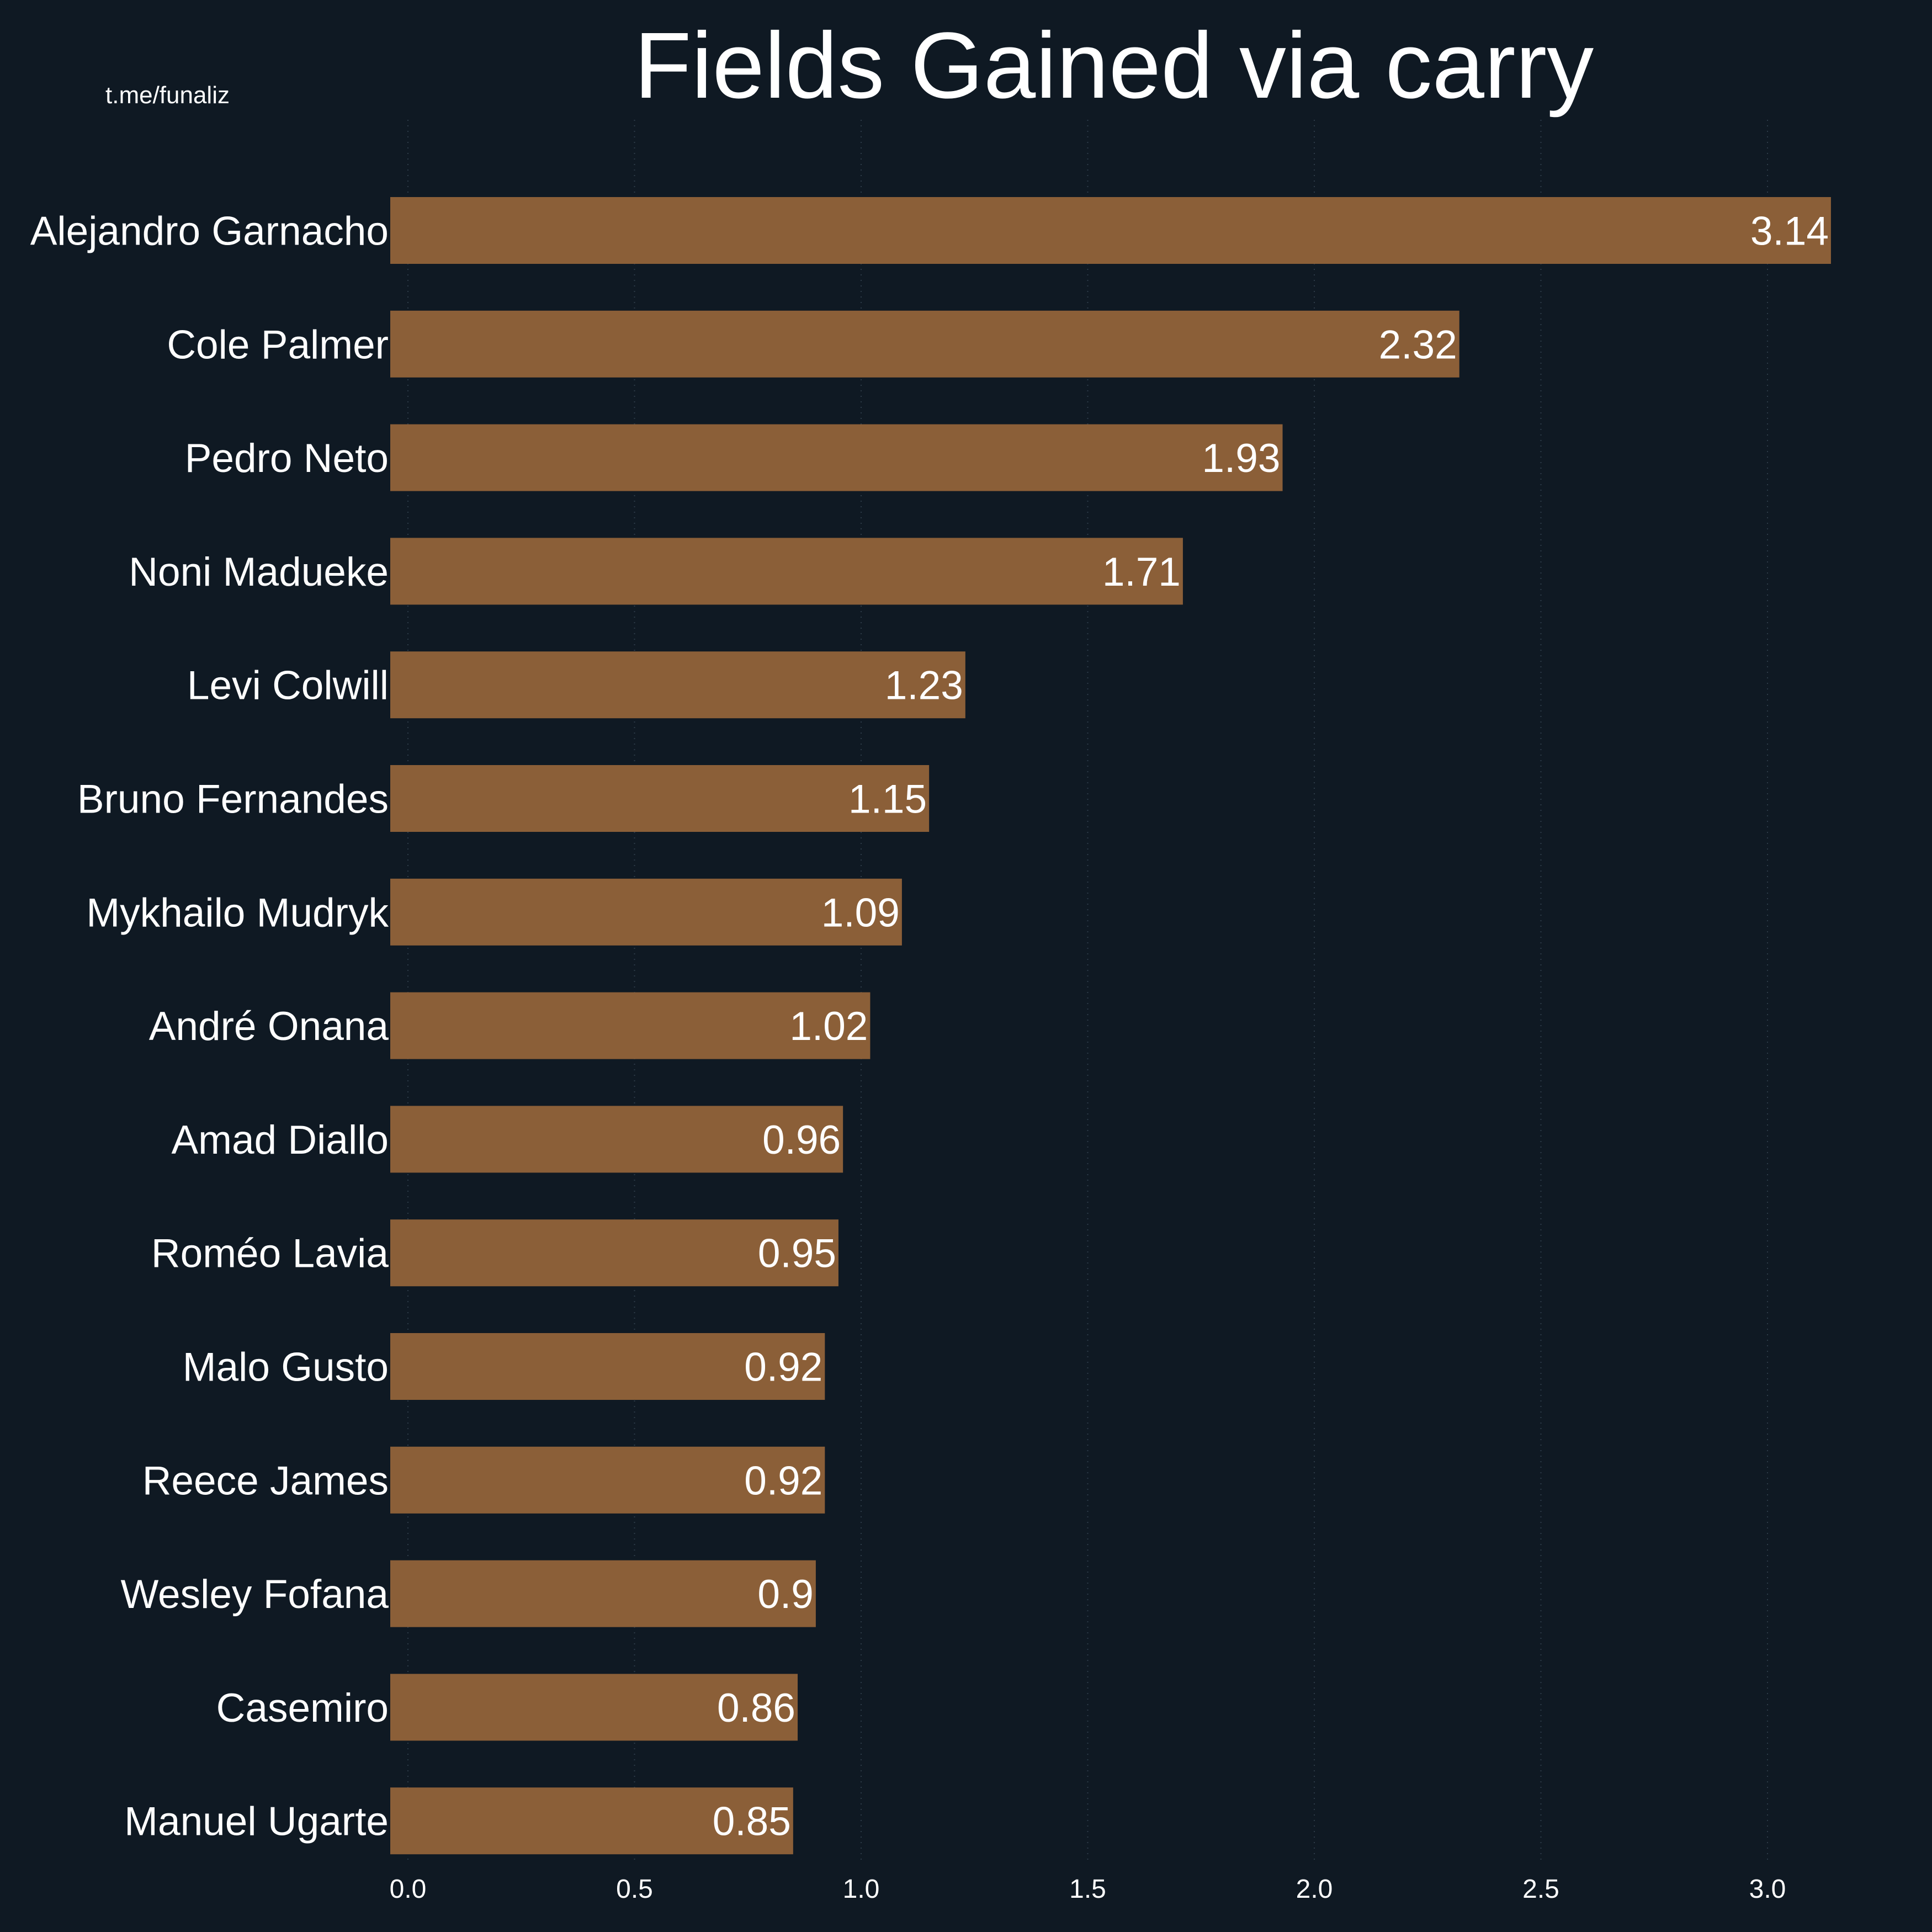 This screenshot has width=1932, height=1932. Describe the element at coordinates (303, 1709) in the screenshot. I see `y-tick-label: Casemiro` at that location.